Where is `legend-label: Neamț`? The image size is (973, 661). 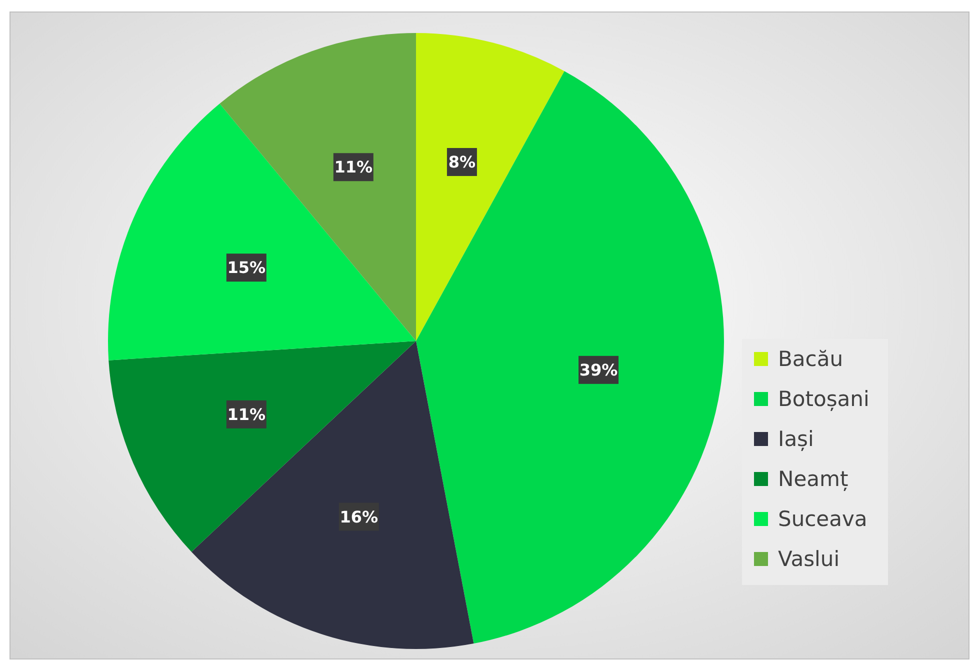 legend-label: Neamț is located at coordinates (813, 479).